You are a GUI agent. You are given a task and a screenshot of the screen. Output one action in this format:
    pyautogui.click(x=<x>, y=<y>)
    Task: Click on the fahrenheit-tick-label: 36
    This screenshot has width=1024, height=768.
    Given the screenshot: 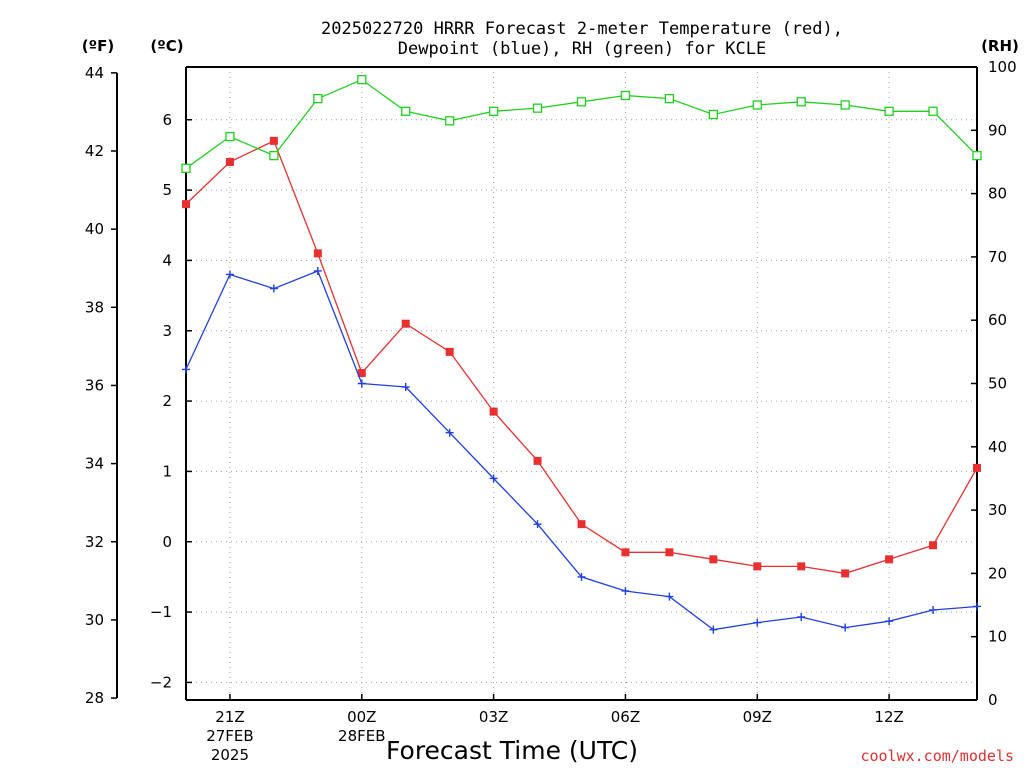 What is the action you would take?
    pyautogui.click(x=94, y=385)
    